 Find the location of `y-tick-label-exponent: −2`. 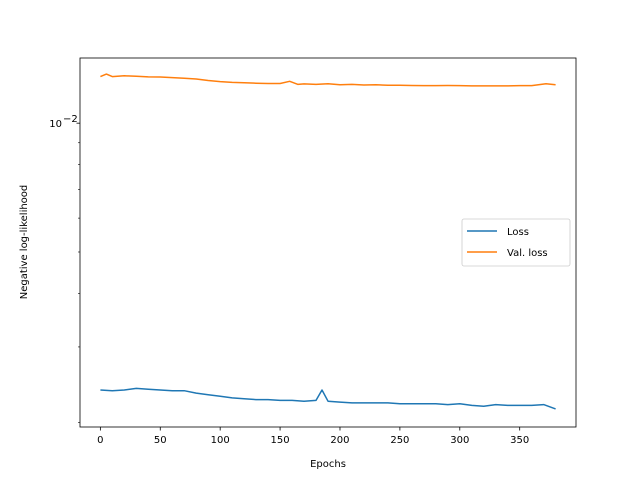

y-tick-label-exponent: −2 is located at coordinates (70, 119).